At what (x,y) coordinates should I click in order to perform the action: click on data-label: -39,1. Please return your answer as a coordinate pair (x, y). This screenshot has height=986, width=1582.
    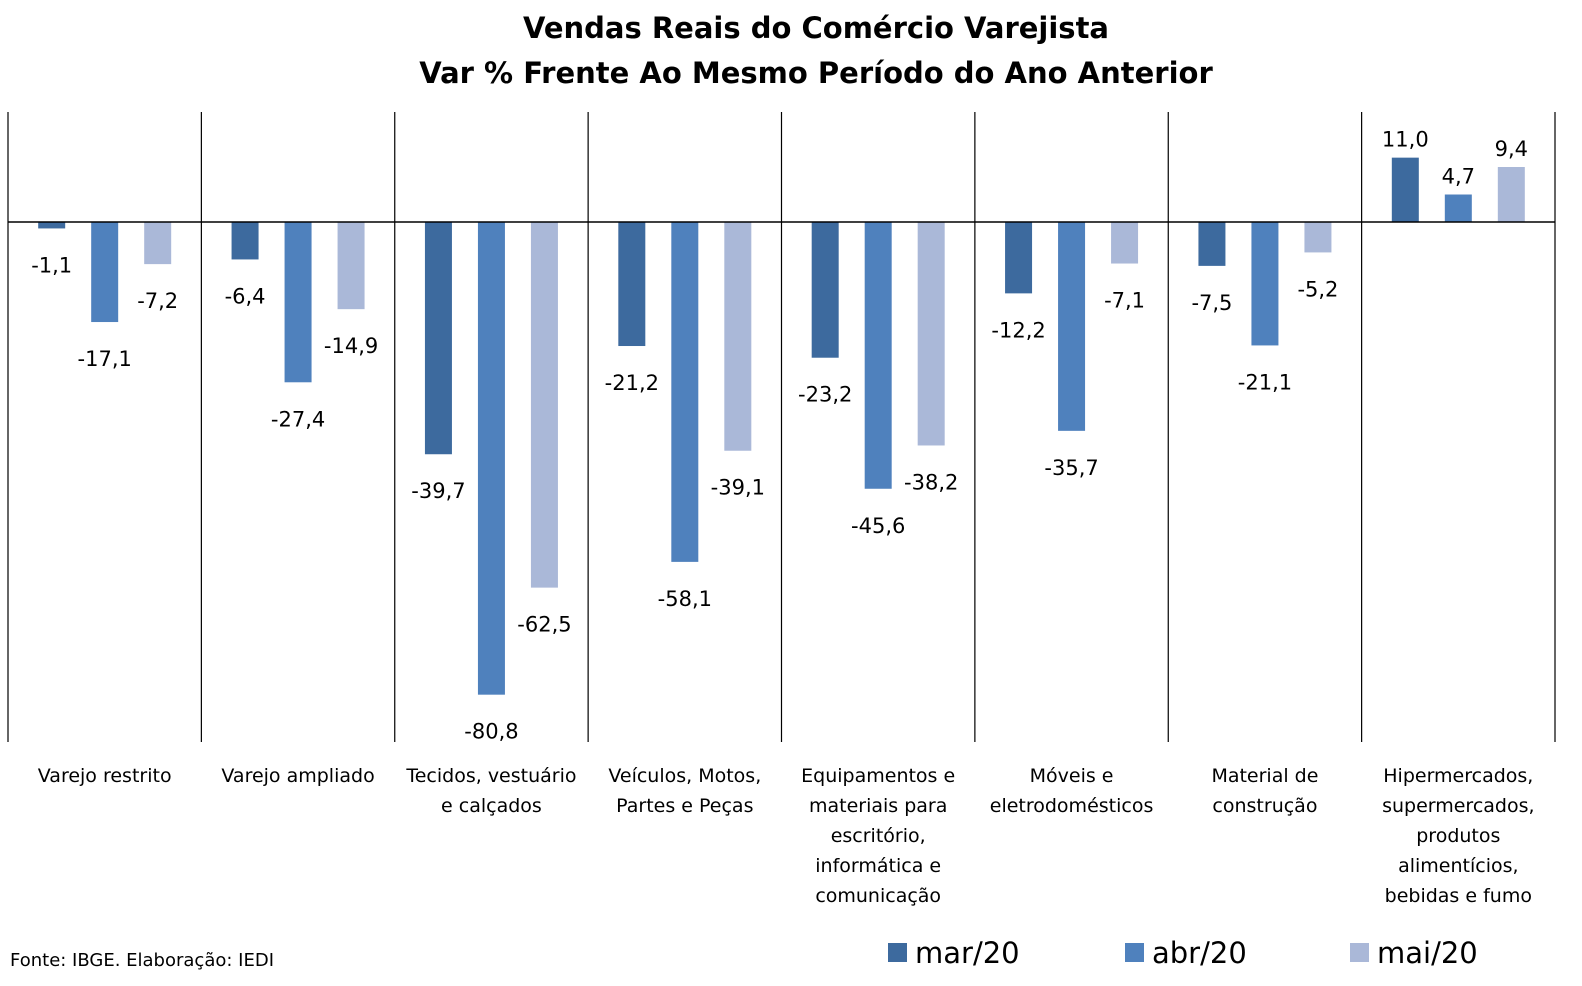
    Looking at the image, I should click on (738, 488).